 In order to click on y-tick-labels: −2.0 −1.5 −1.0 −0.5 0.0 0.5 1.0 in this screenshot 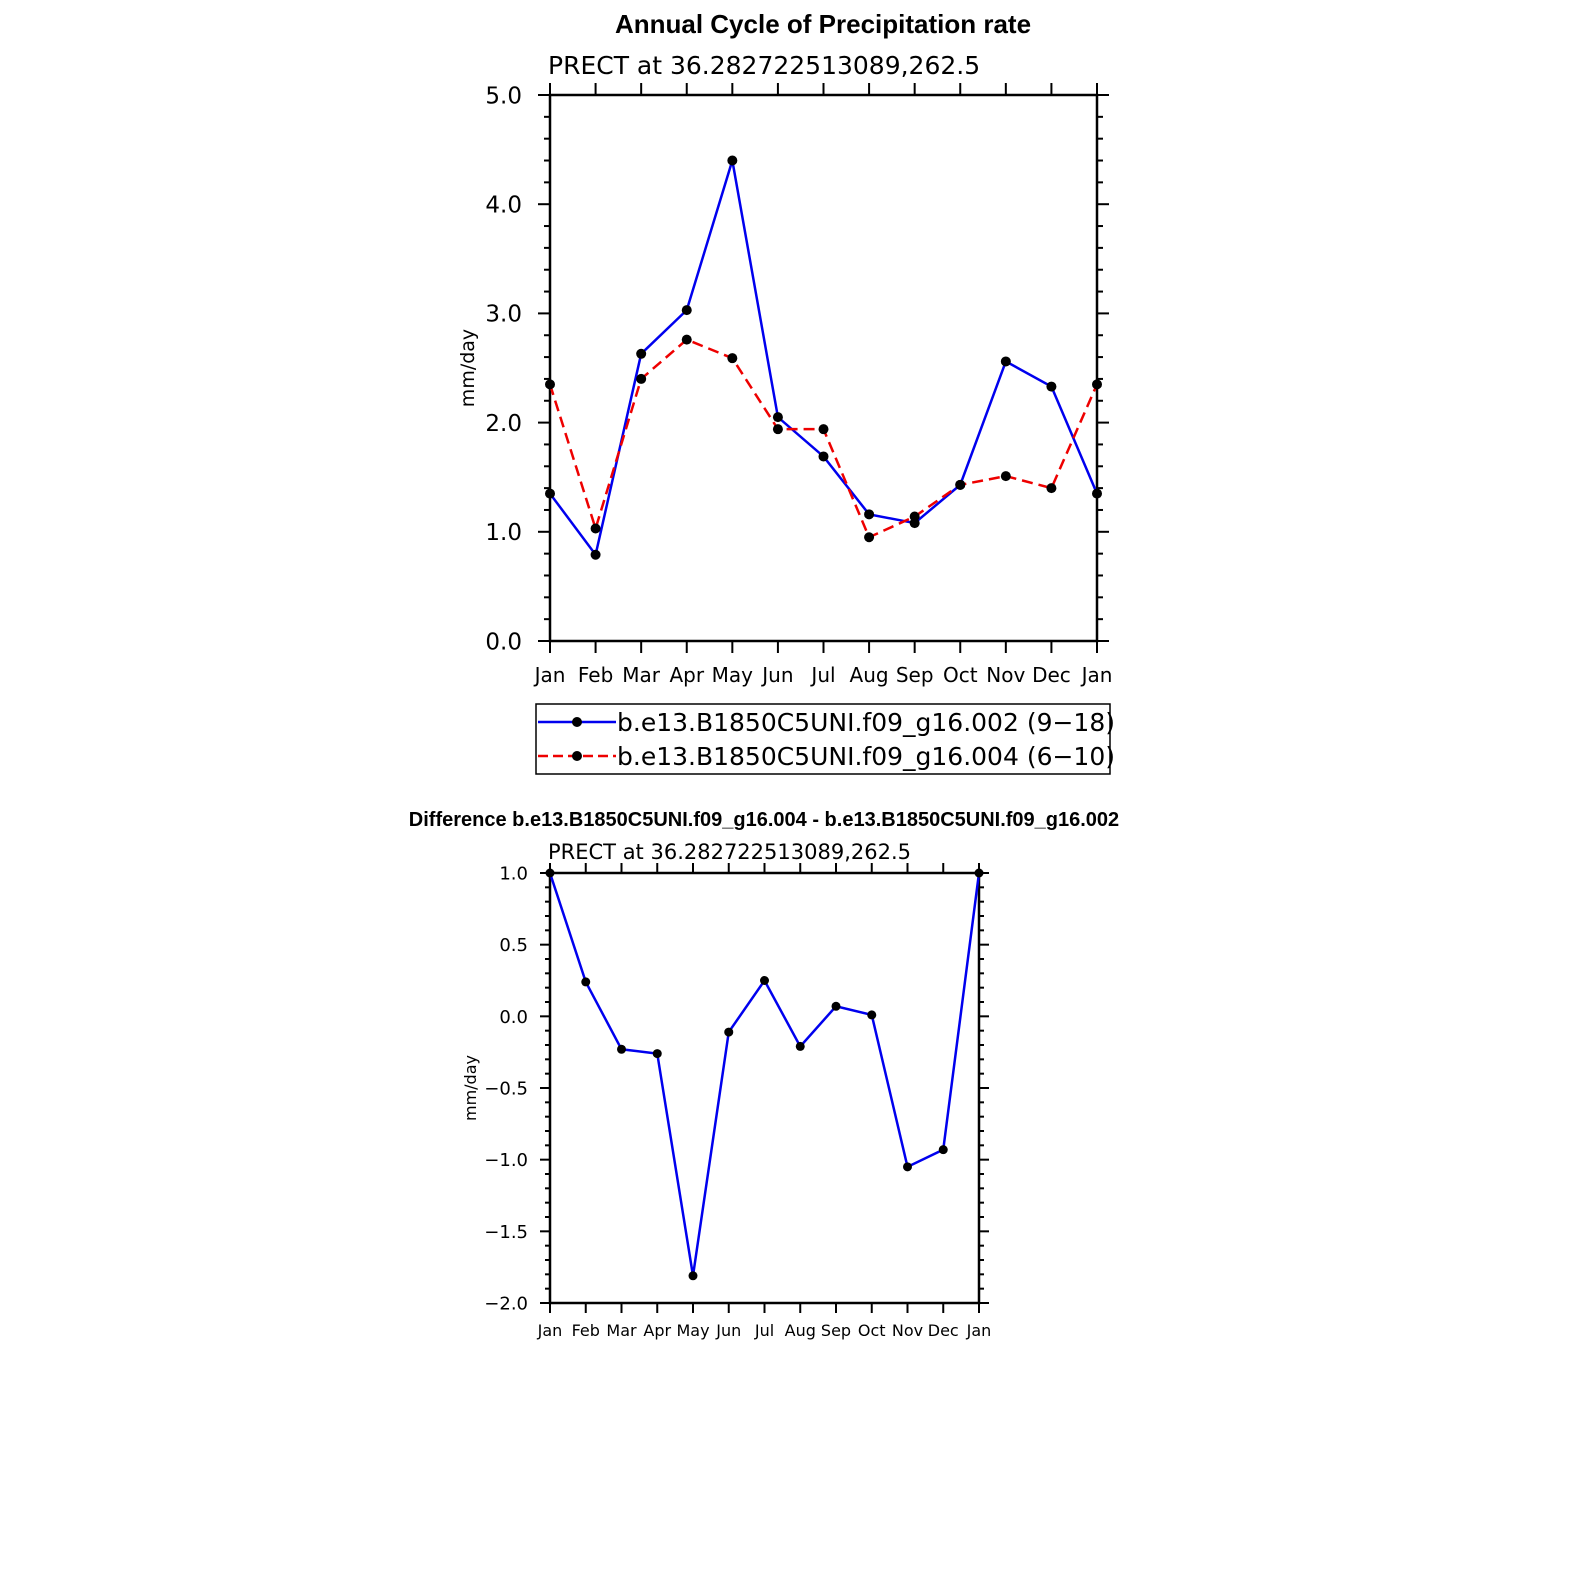, I will do `click(506, 1088)`.